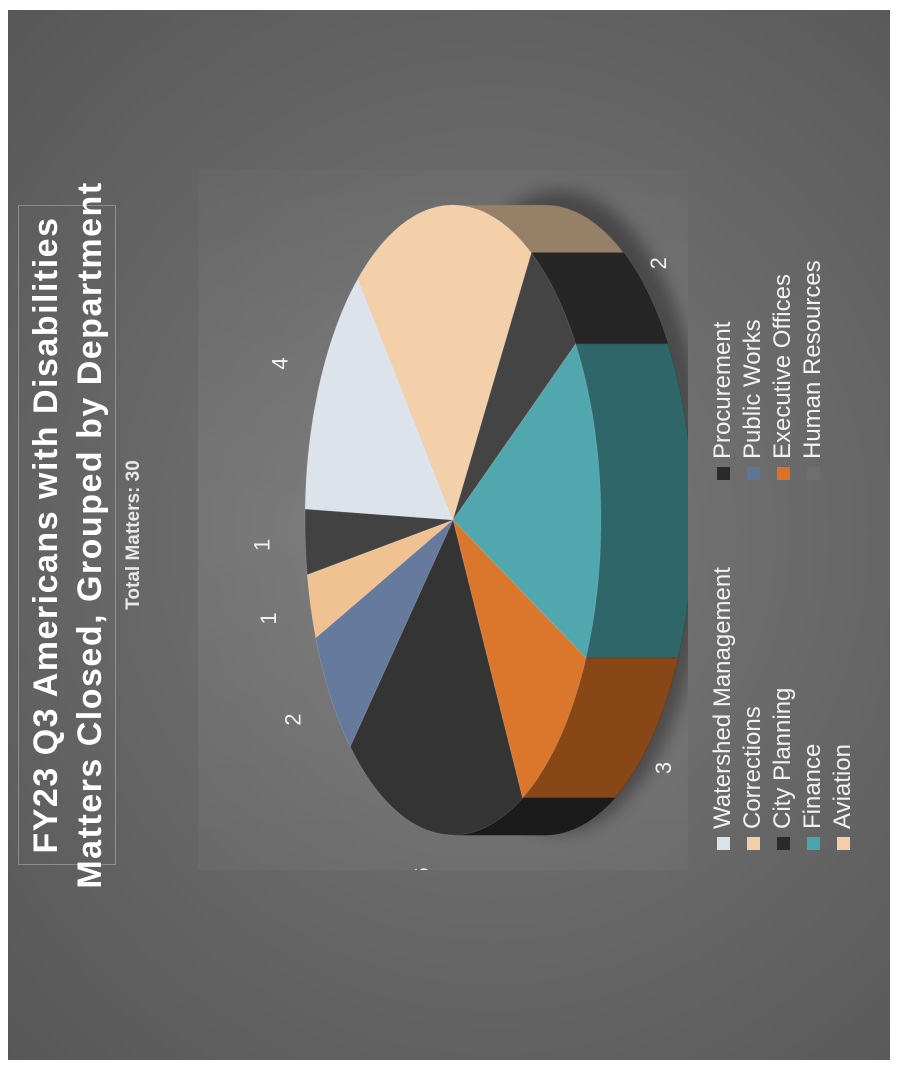  What do you see at coordinates (812, 359) in the screenshot?
I see `legend-label: Human Resources` at bounding box center [812, 359].